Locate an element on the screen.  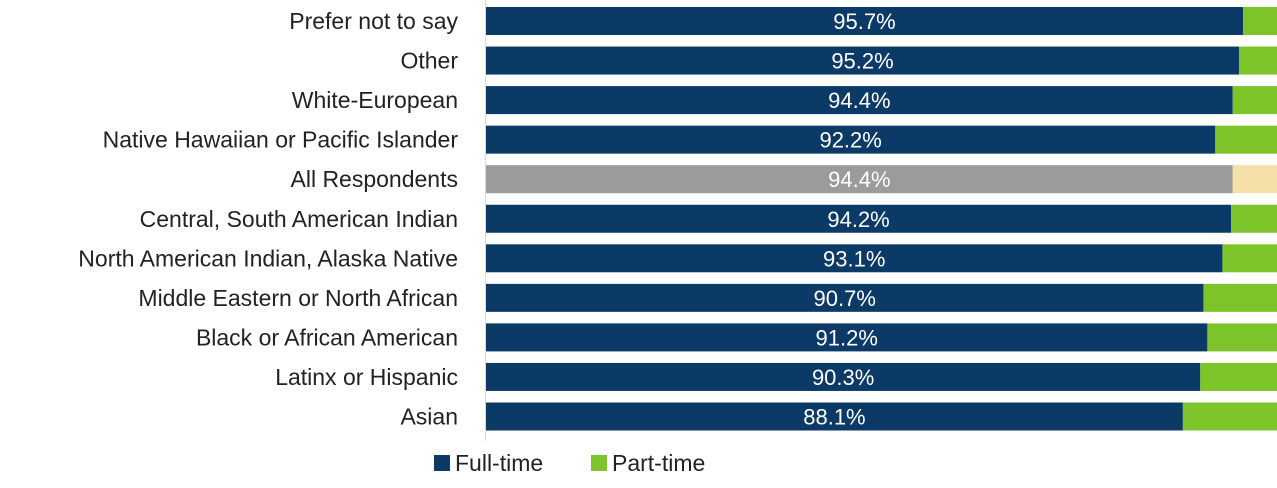
data-label-full-time: 90.3% is located at coordinates (843, 377).